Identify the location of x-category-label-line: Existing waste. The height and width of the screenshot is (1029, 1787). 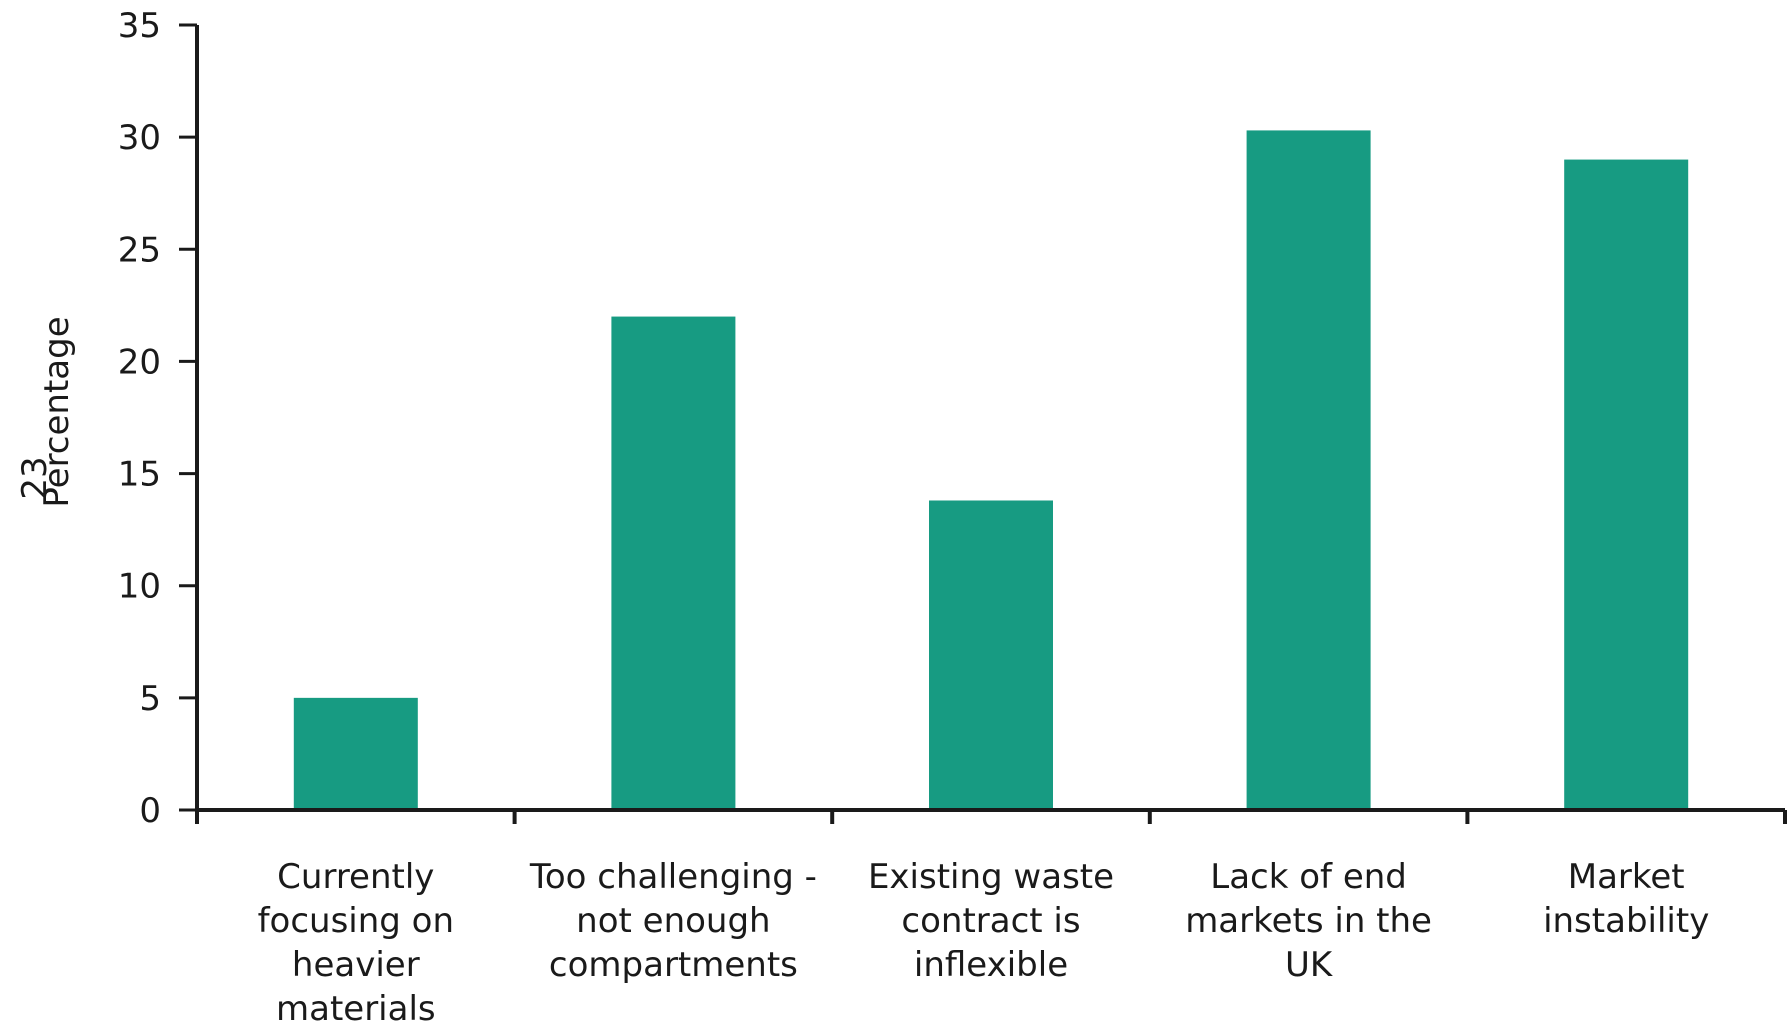
(991, 877).